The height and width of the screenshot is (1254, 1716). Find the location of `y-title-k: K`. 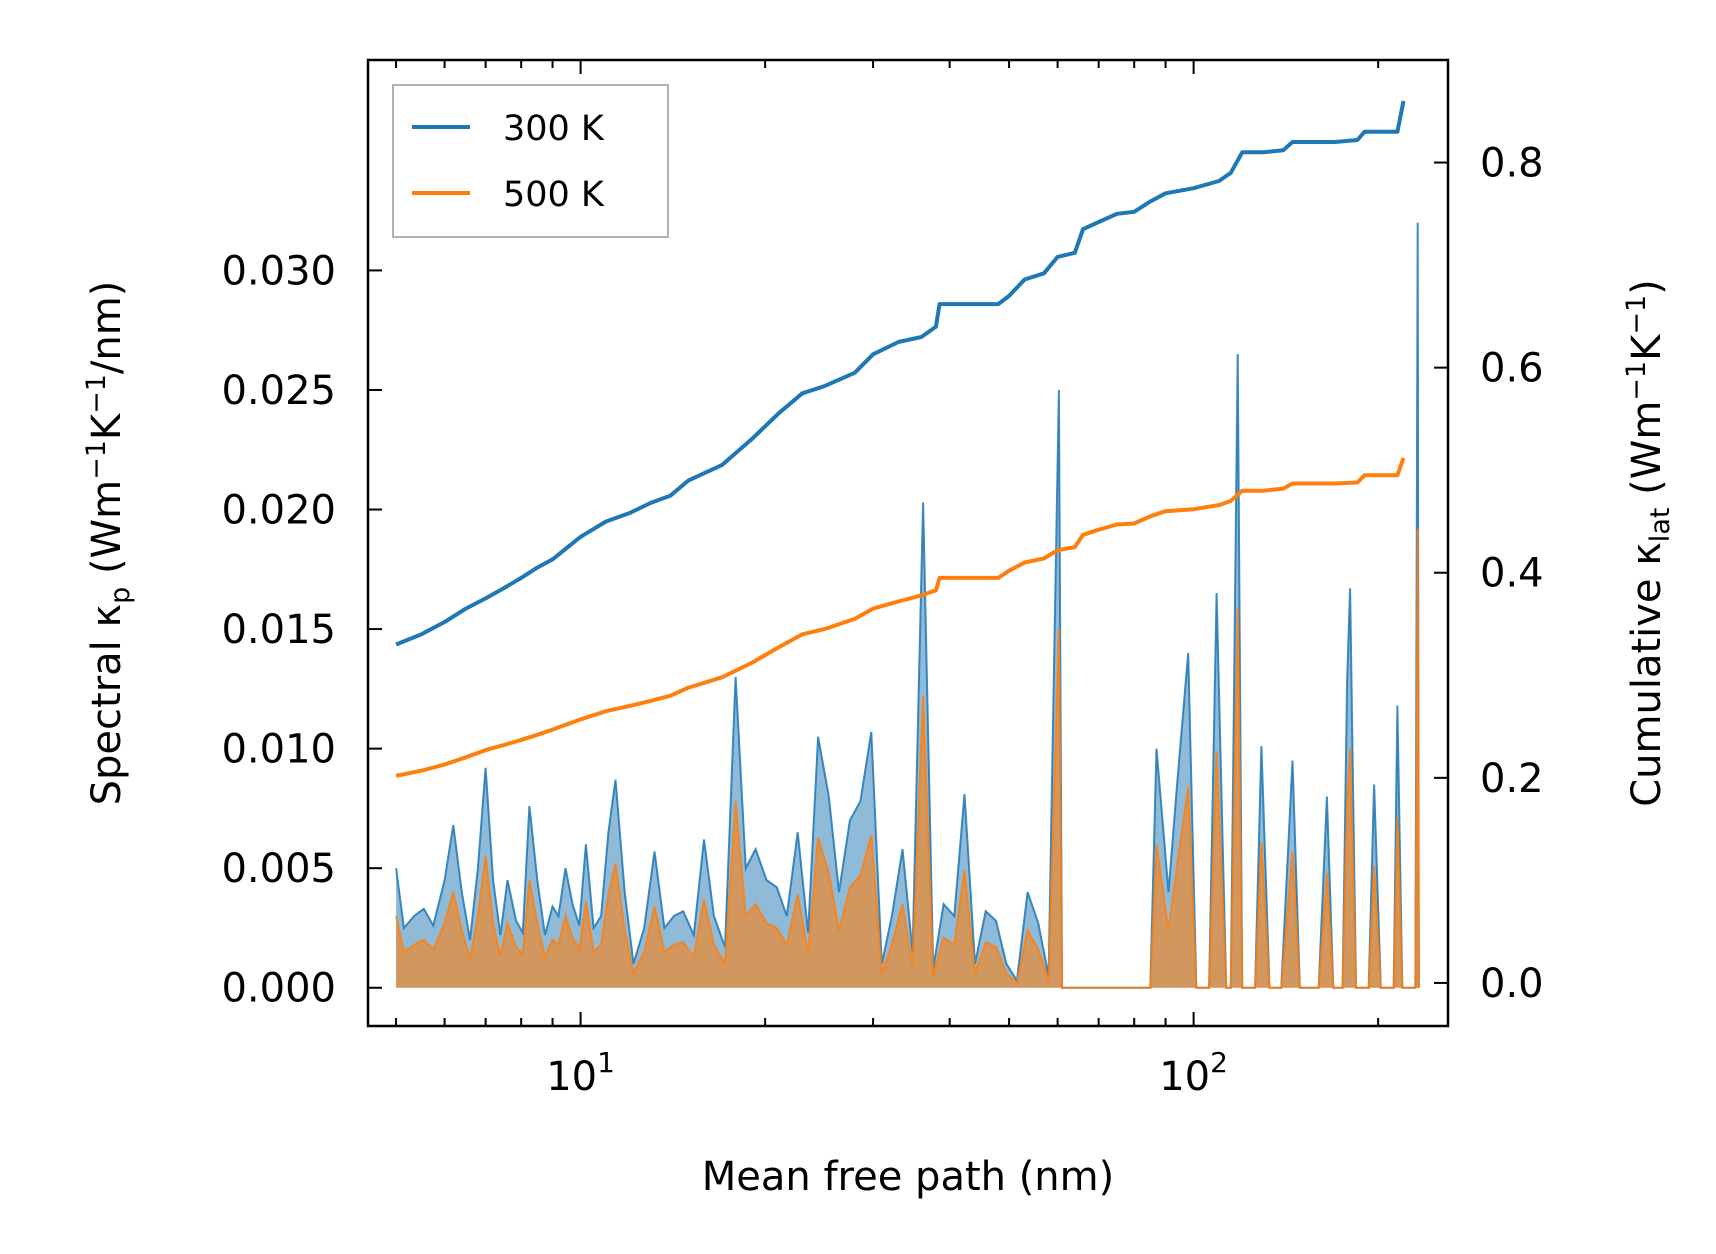

y-title-k: K is located at coordinates (107, 426).